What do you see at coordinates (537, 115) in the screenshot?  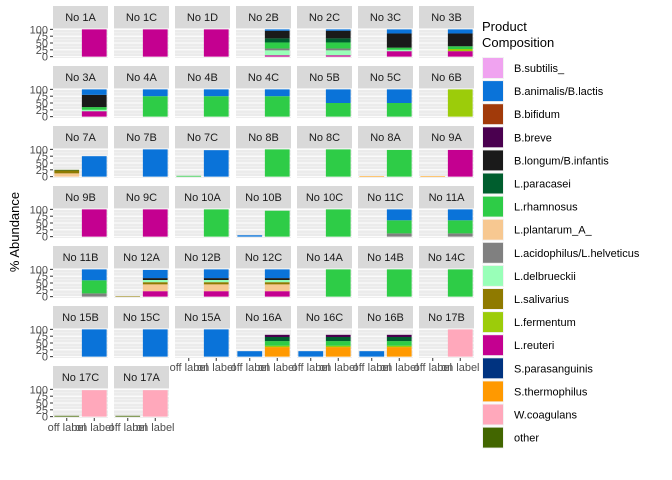 I see `legend-label: B.bifidum` at bounding box center [537, 115].